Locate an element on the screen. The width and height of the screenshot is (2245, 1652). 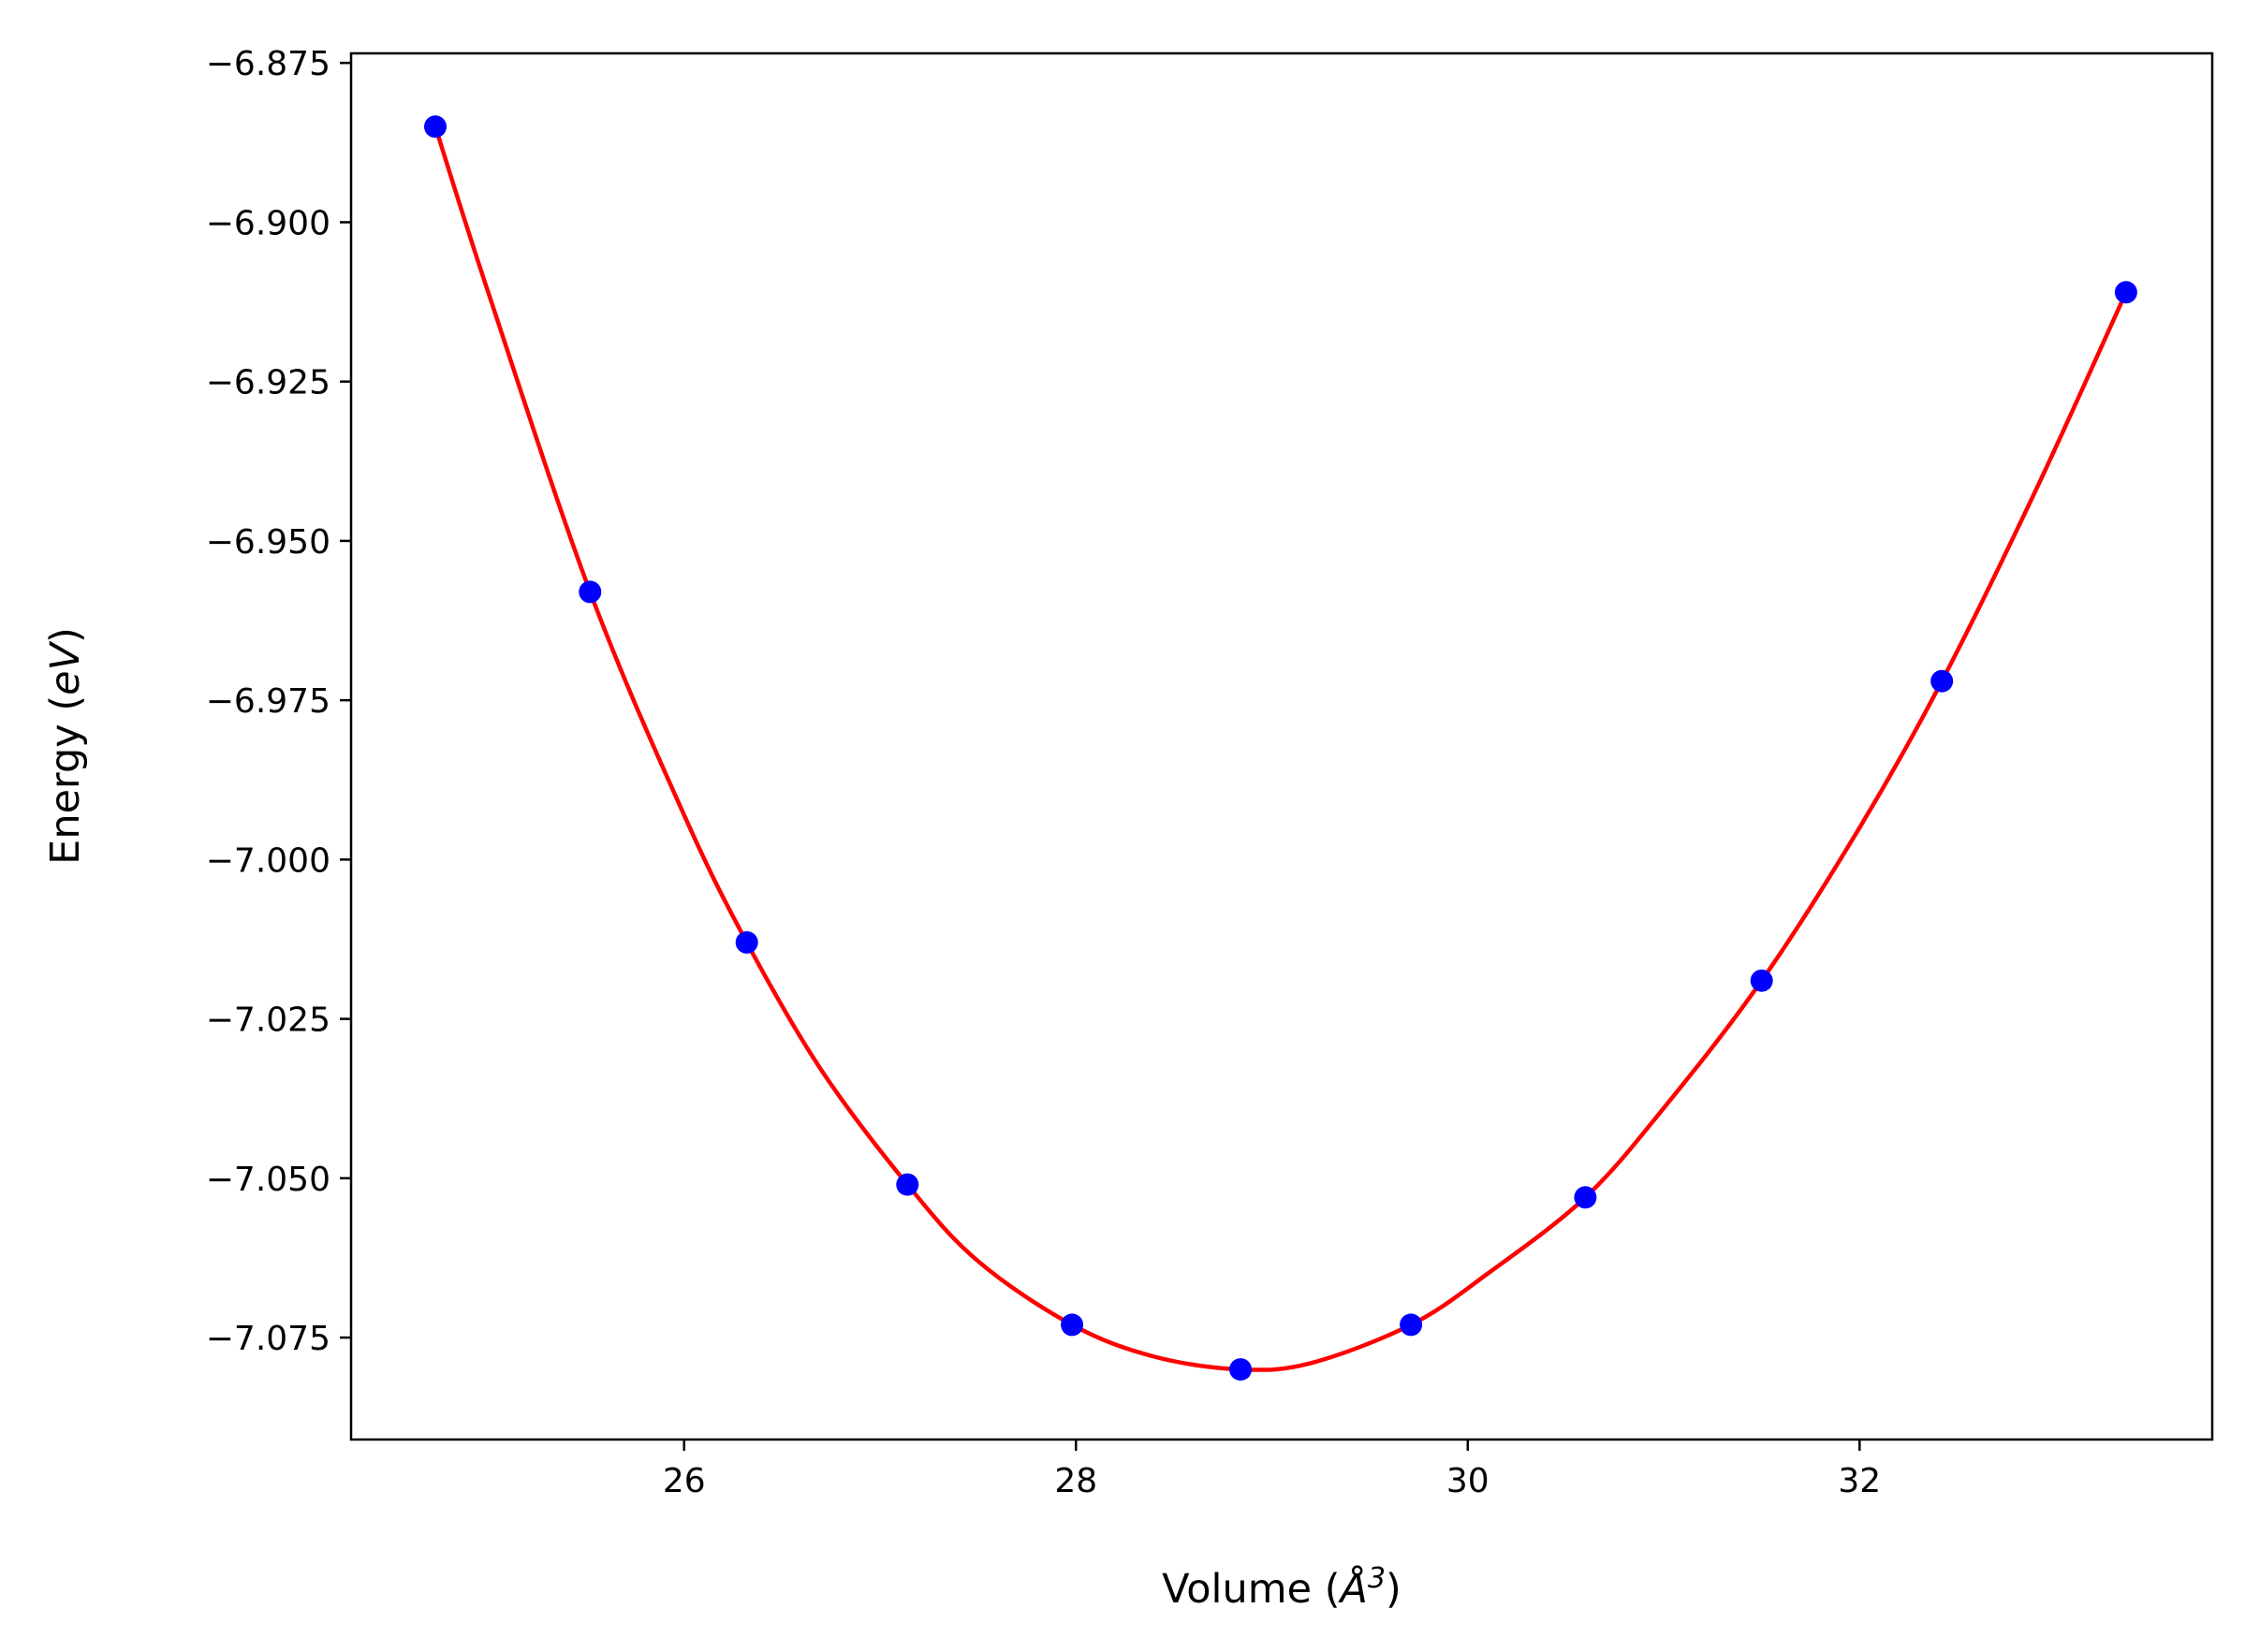
y-tick-label: −6.900 is located at coordinates (268, 223).